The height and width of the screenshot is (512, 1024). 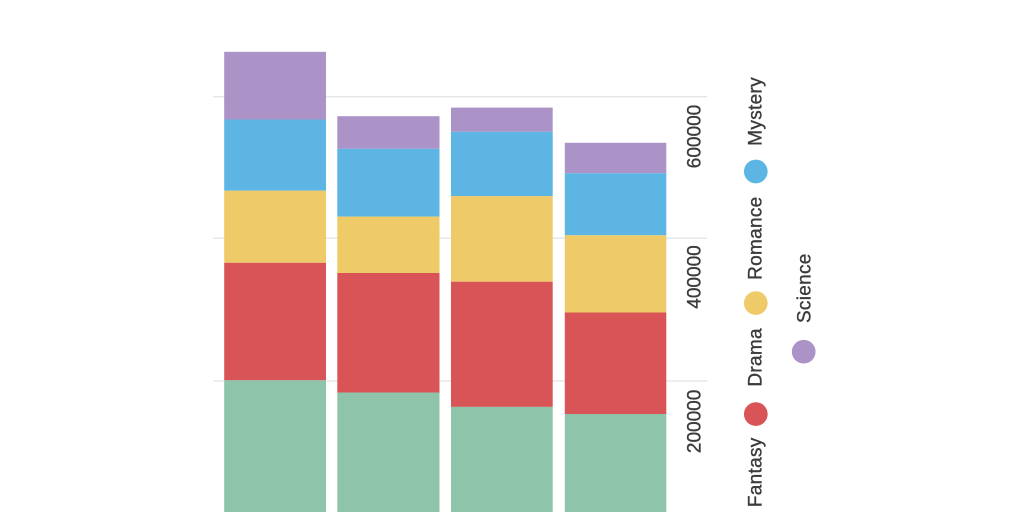 What do you see at coordinates (756, 237) in the screenshot?
I see `svg-text: Romance` at bounding box center [756, 237].